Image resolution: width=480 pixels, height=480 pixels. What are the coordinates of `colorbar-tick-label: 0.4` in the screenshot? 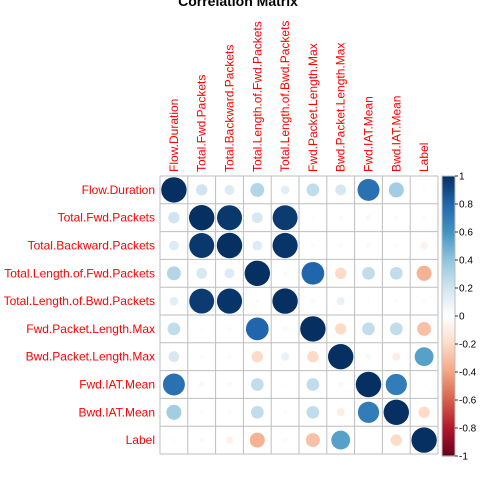 It's located at (466, 261).